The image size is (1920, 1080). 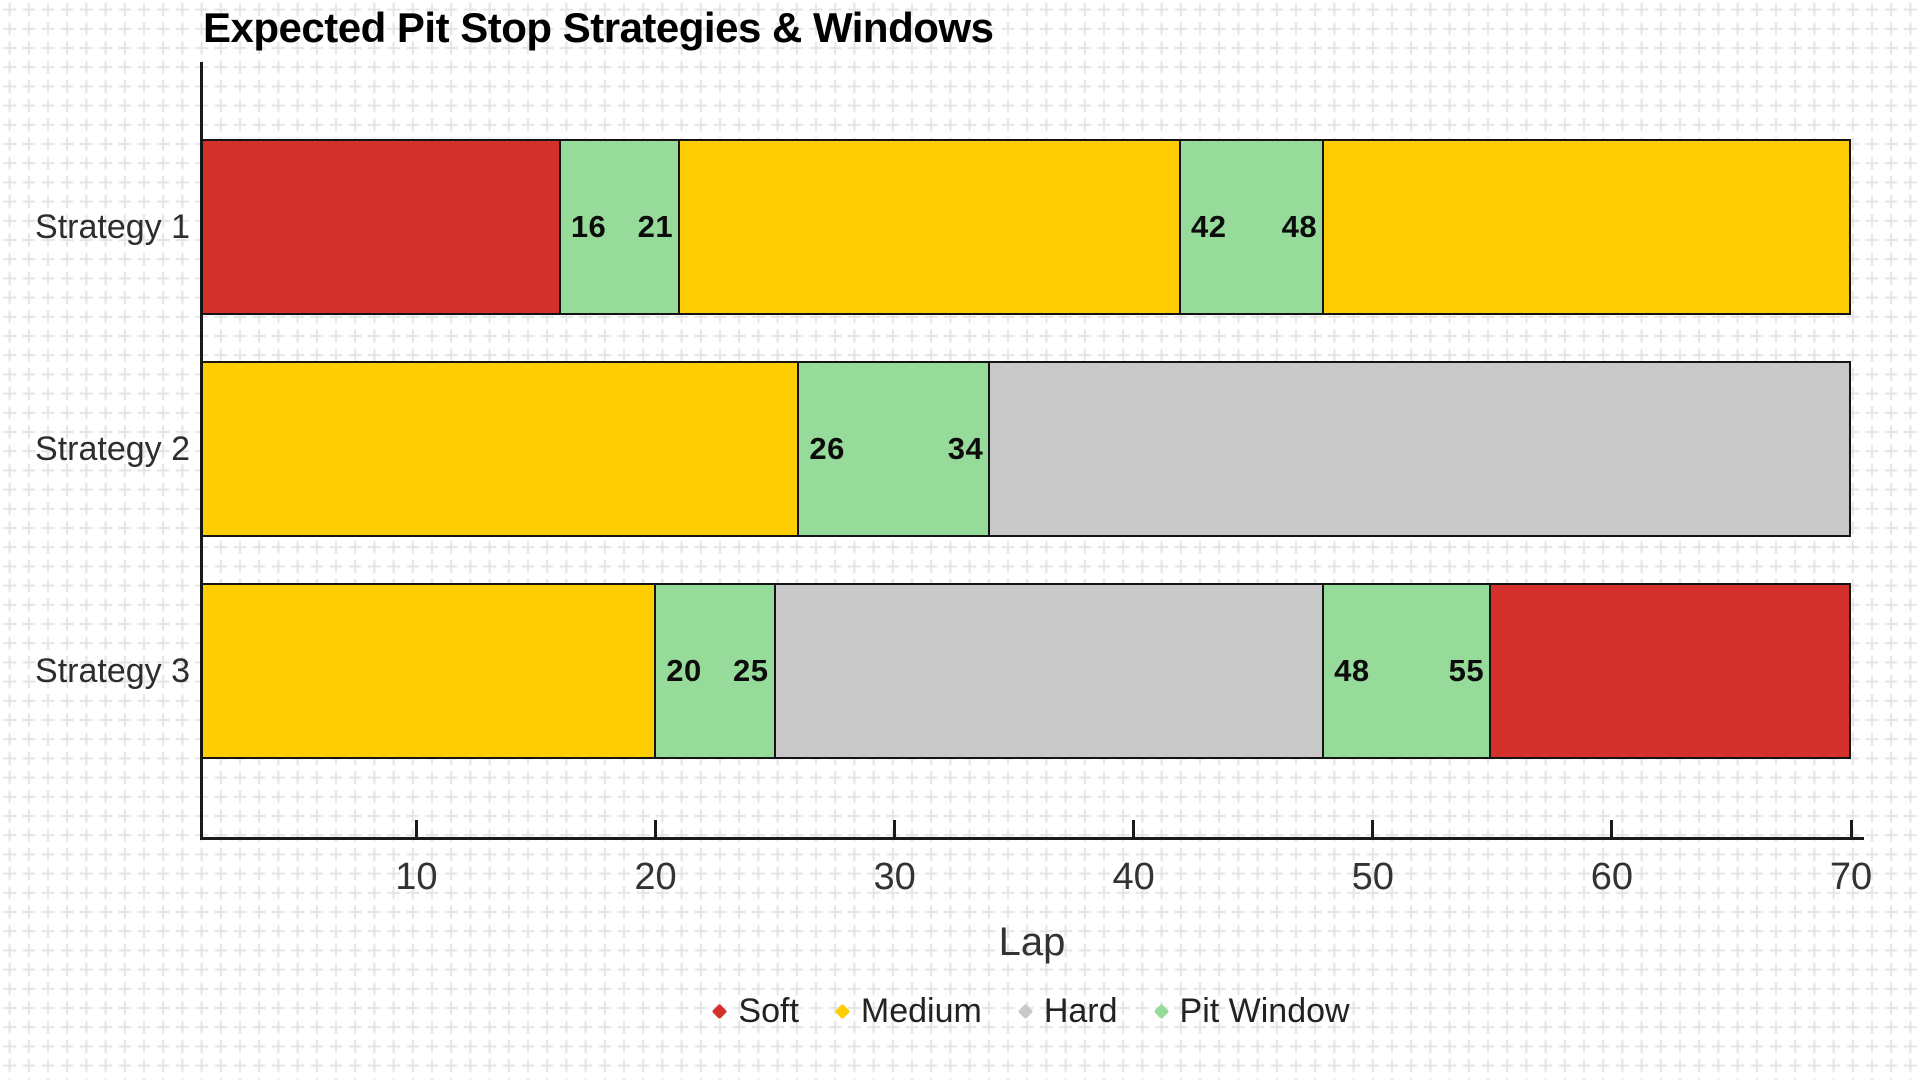 What do you see at coordinates (1299, 226) in the screenshot?
I see `pit-window-end-lap: 48` at bounding box center [1299, 226].